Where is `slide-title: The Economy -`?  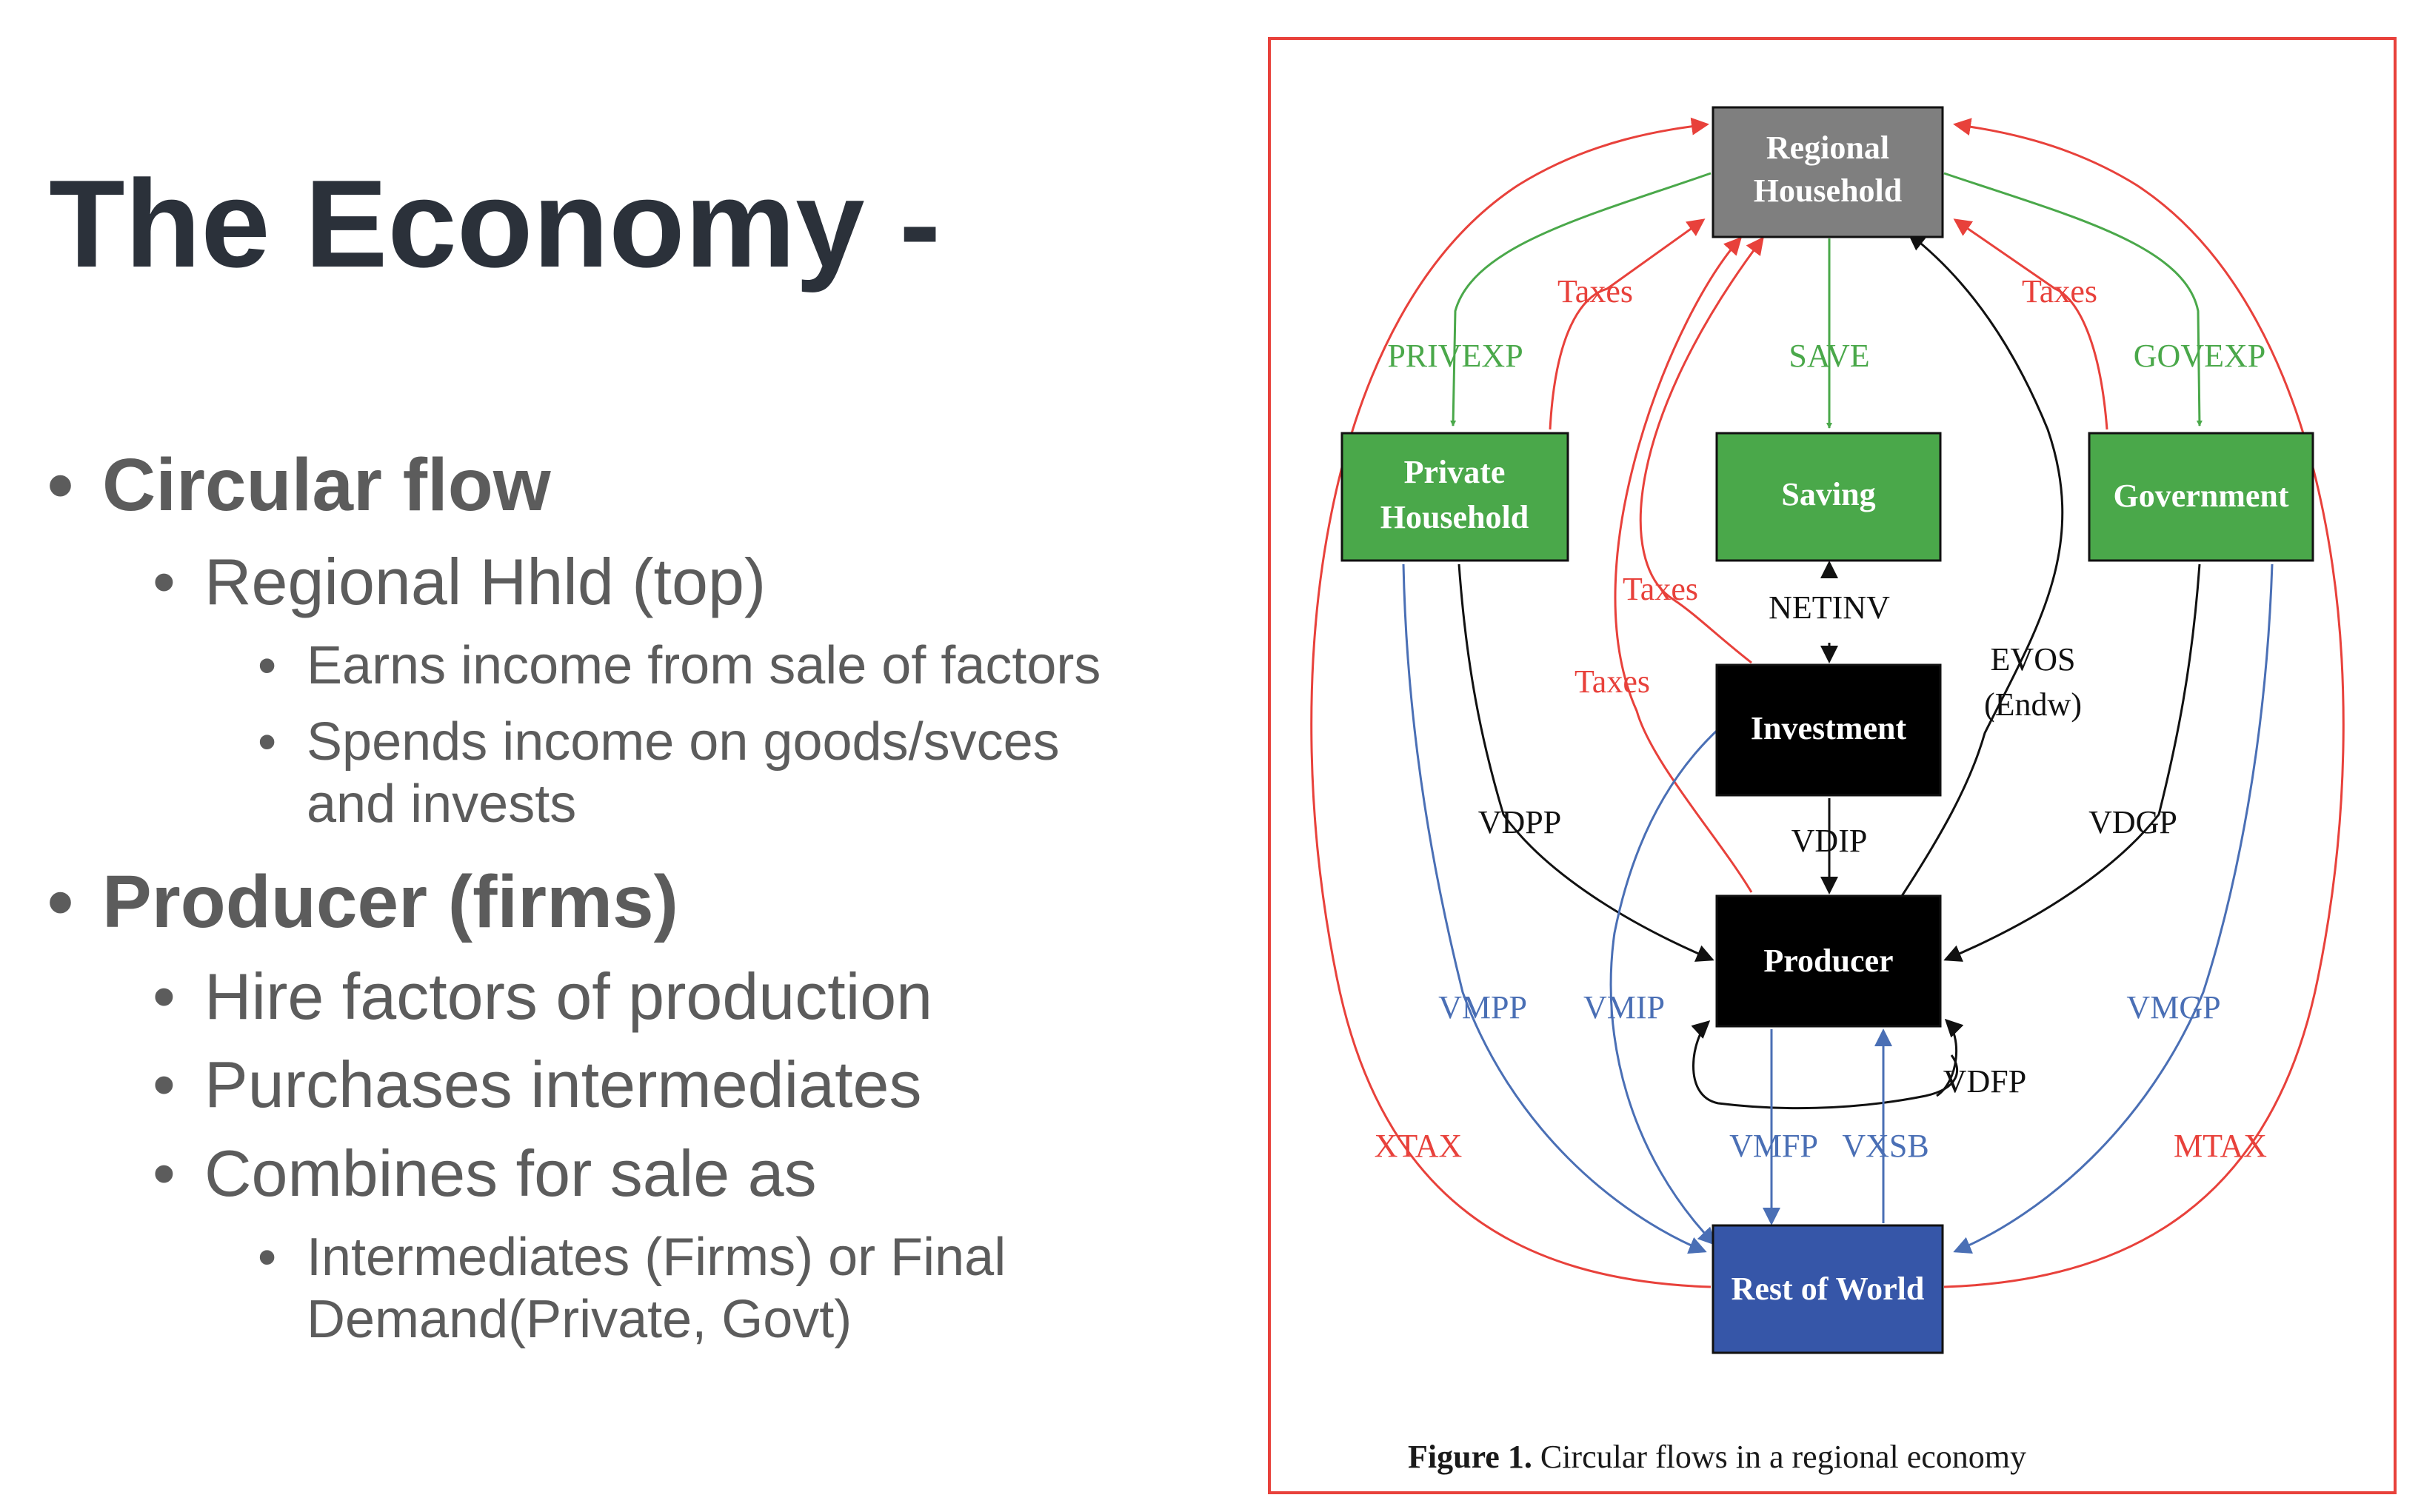 slide-title: The Economy - is located at coordinates (495, 223).